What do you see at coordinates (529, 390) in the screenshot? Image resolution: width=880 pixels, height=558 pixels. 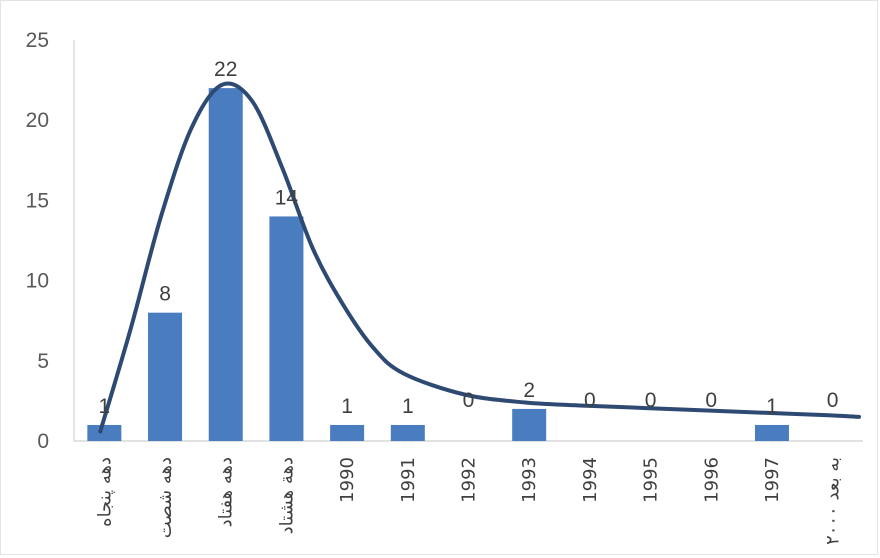 I see `data-label: 2` at bounding box center [529, 390].